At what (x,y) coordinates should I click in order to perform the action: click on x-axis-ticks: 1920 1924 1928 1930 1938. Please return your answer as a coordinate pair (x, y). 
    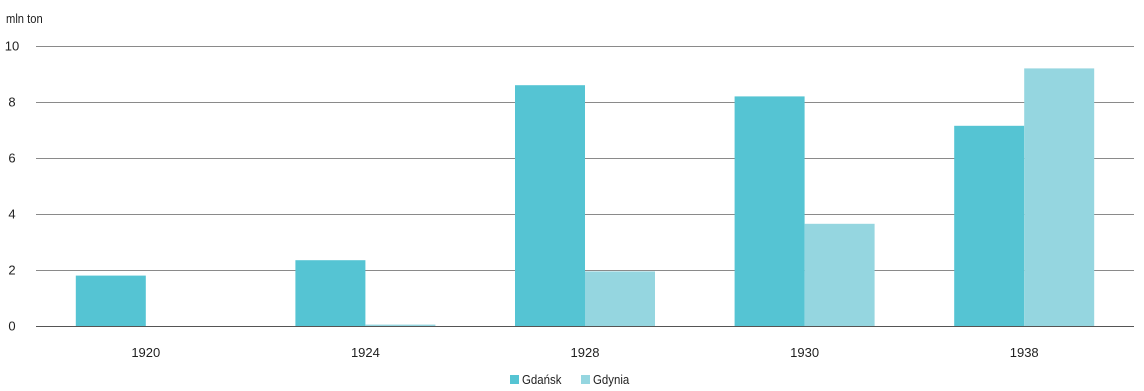
    Looking at the image, I should click on (584, 352).